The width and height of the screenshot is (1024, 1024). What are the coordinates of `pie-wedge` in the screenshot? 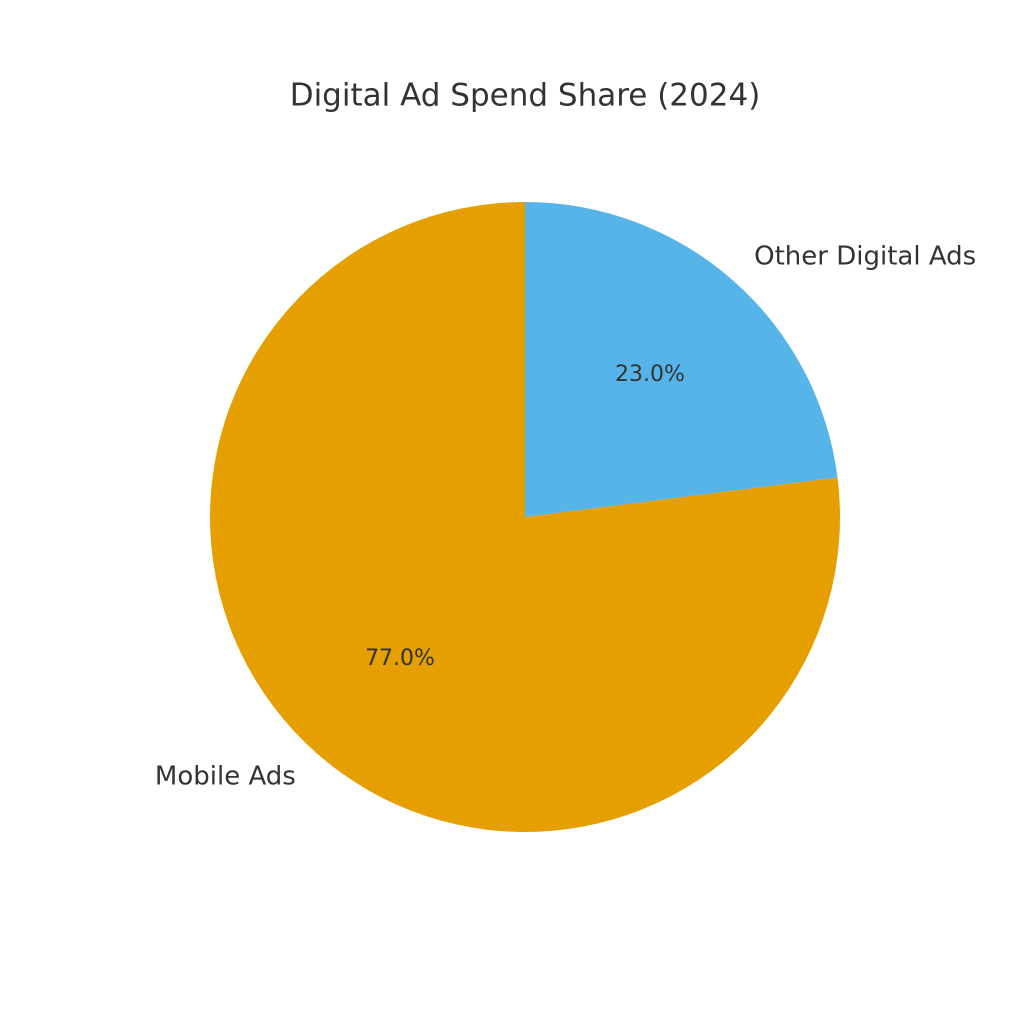 It's located at (681, 359).